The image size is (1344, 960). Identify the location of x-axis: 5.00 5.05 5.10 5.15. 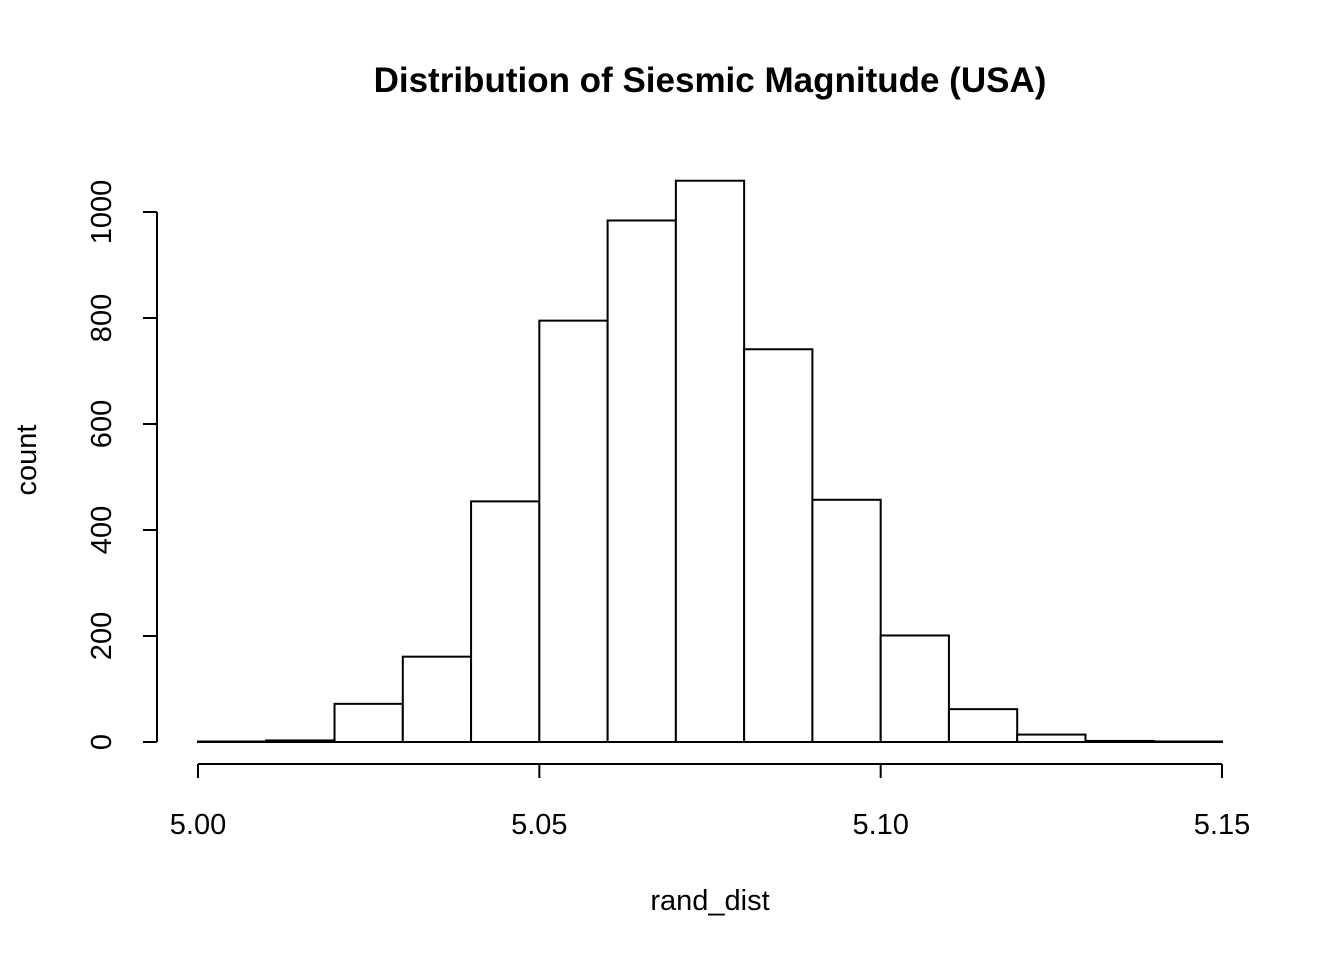
(710, 802).